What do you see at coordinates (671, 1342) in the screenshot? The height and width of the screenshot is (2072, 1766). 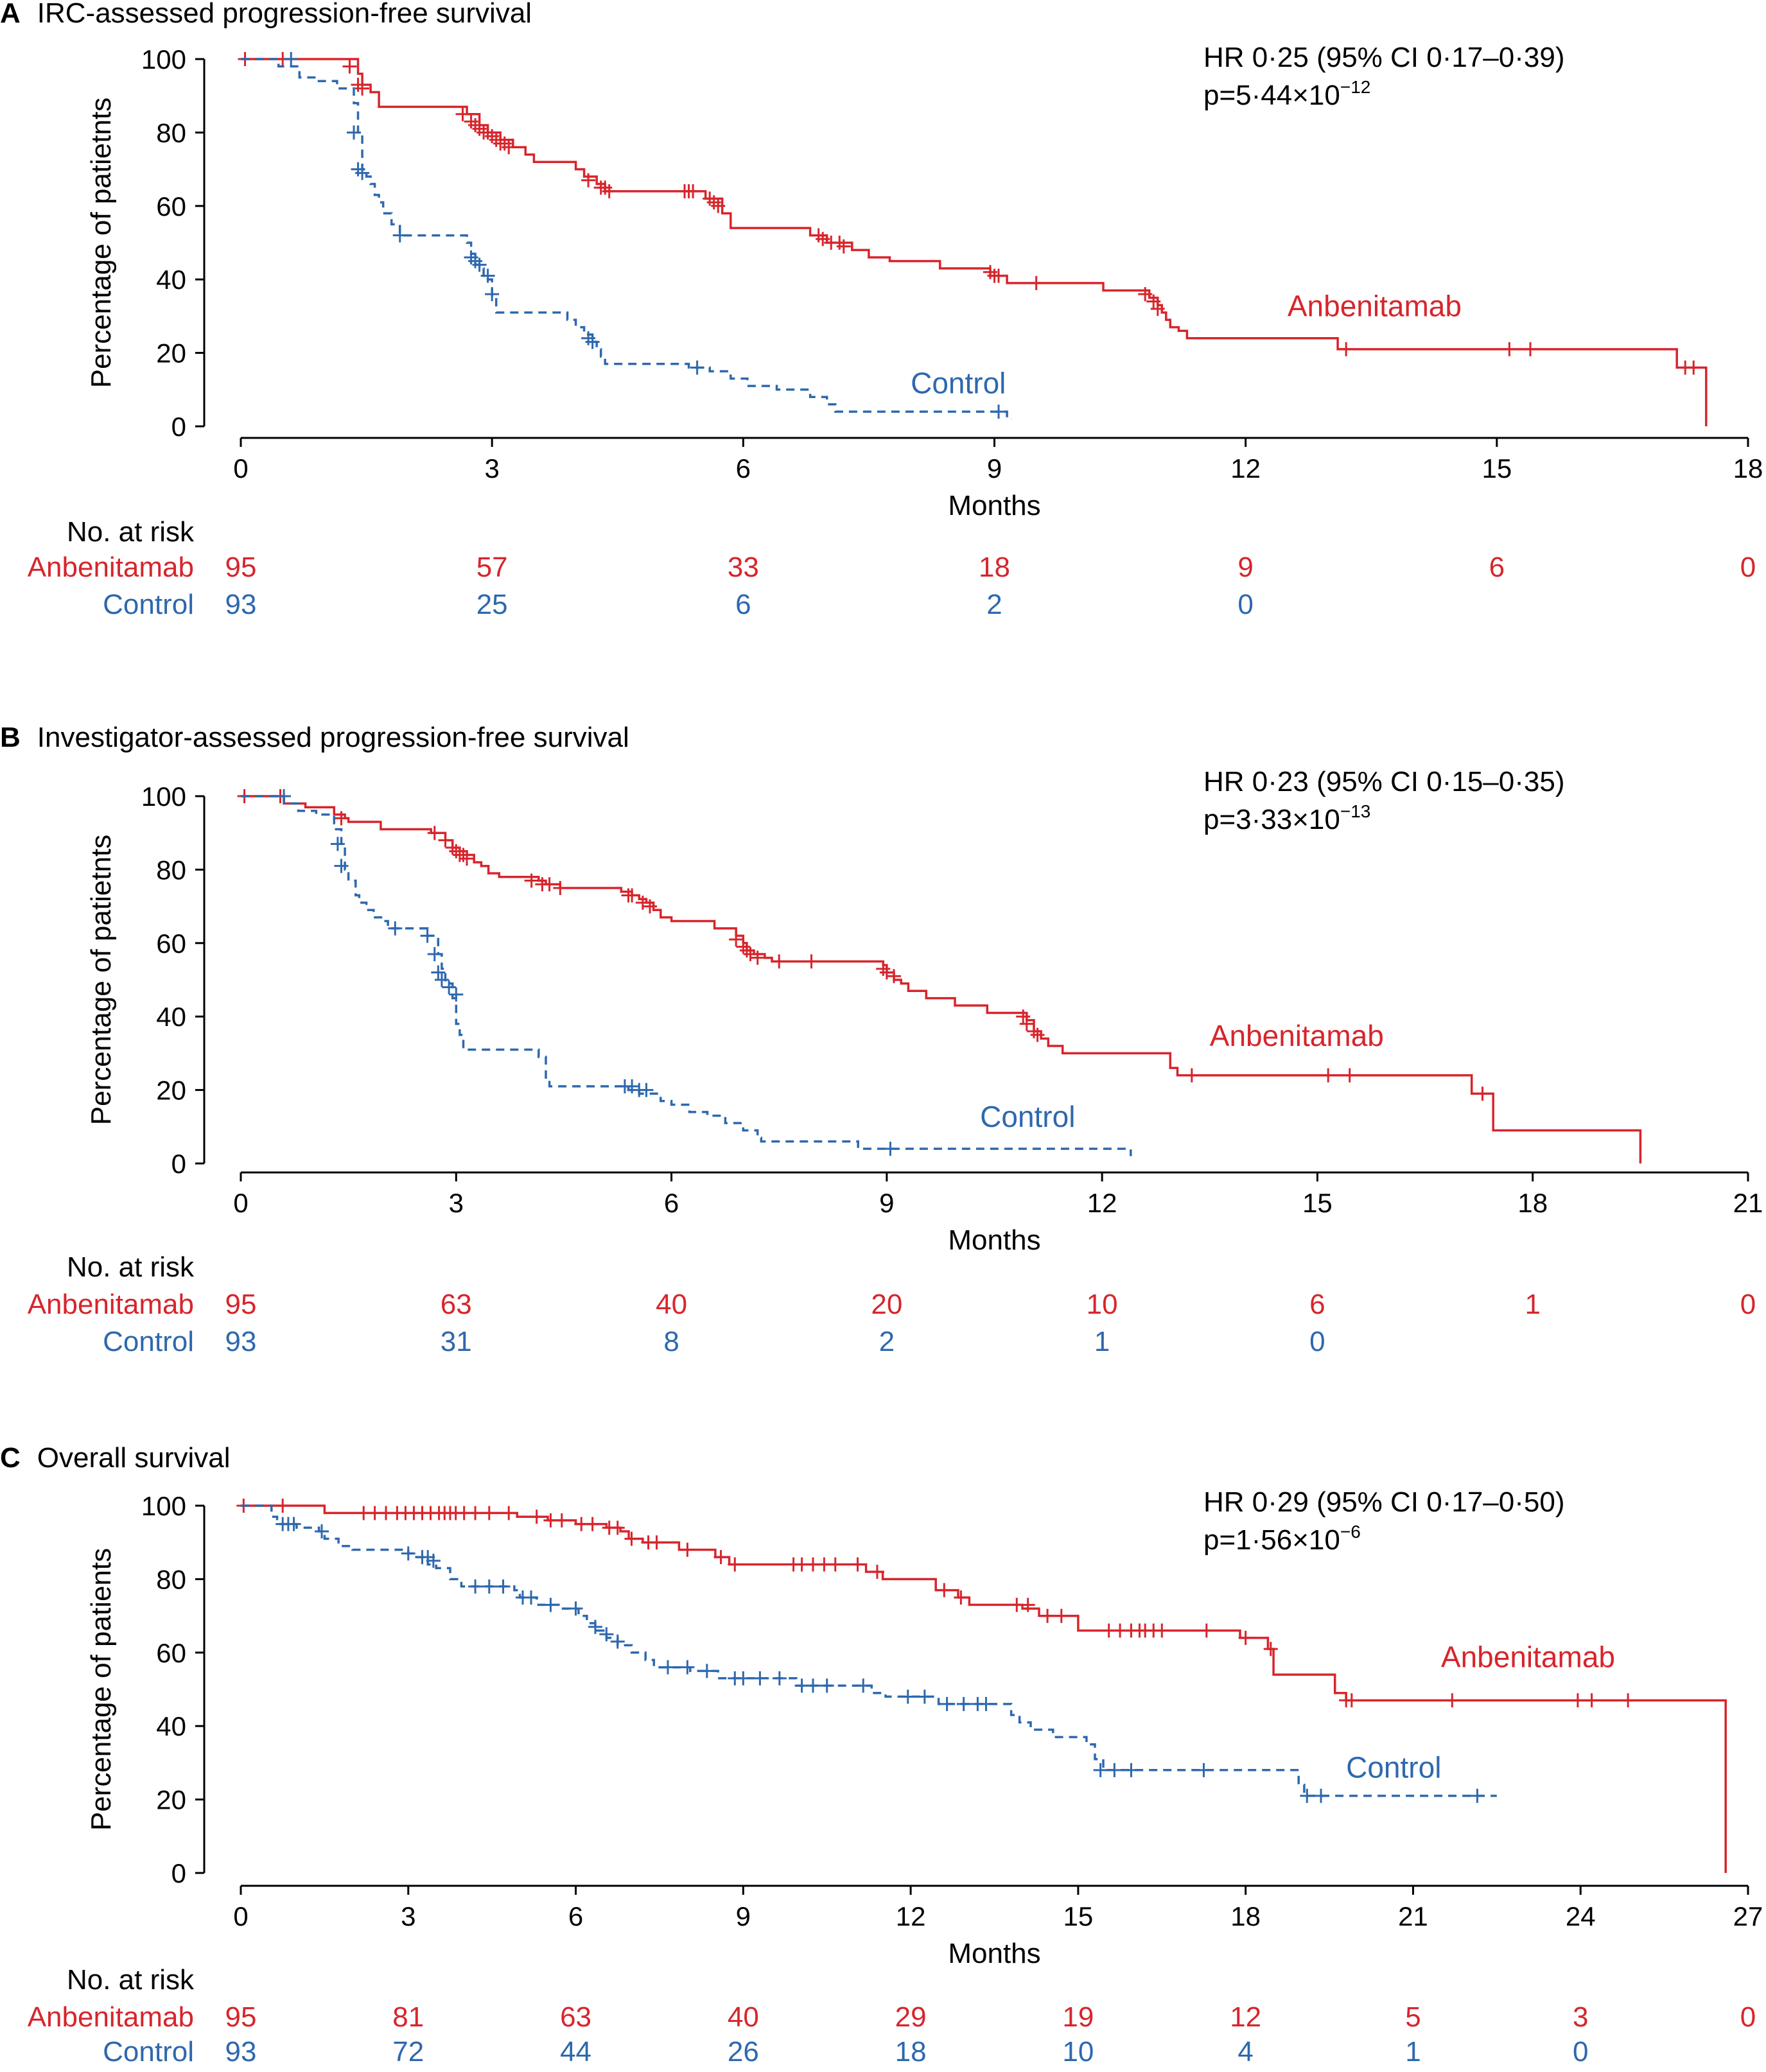 I see `risk-table-value: 8` at bounding box center [671, 1342].